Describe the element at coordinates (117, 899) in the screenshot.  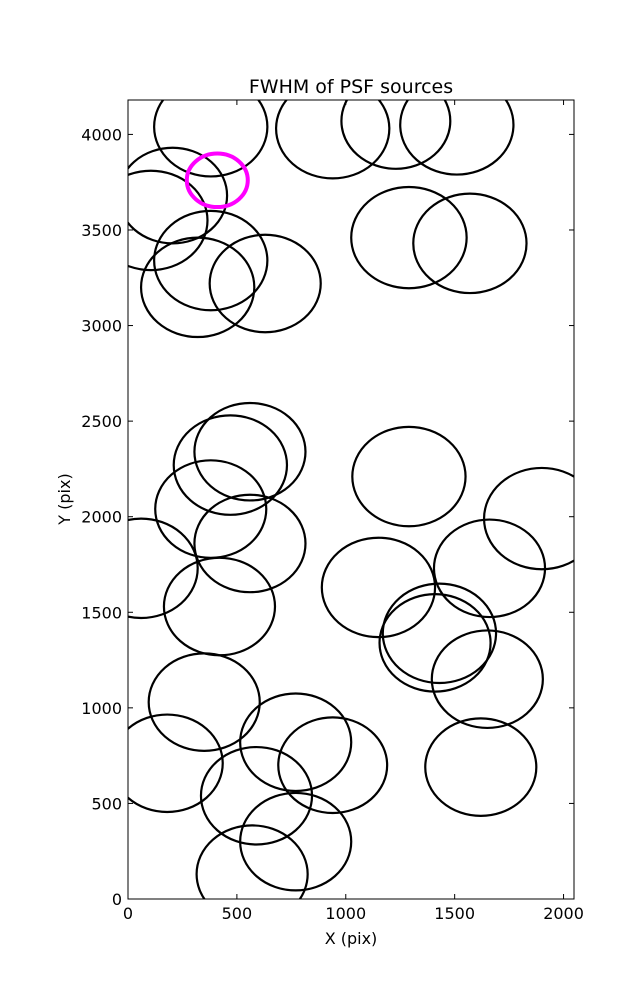
I see `y-tick-label-0: 0` at that location.